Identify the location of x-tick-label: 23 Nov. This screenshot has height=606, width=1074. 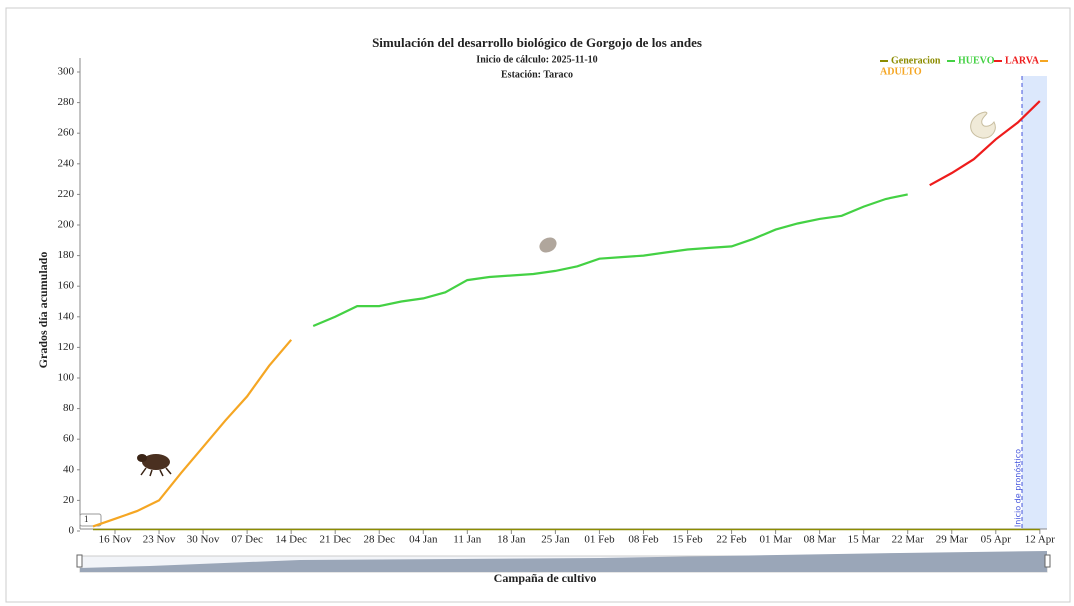
(159, 540).